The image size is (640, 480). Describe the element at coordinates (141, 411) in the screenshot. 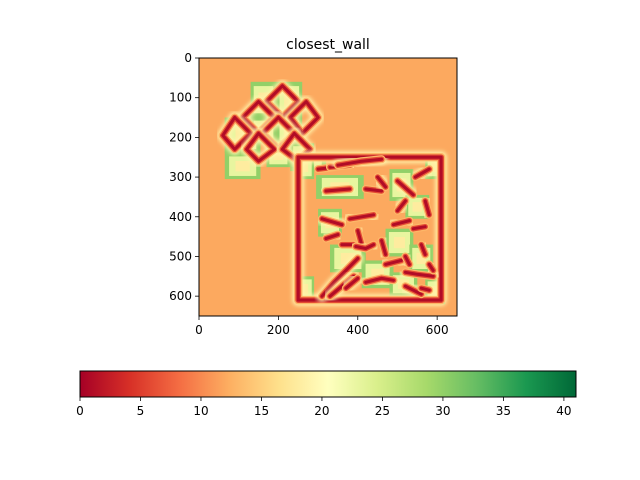

I see `colorbar-tick-label: 5` at that location.